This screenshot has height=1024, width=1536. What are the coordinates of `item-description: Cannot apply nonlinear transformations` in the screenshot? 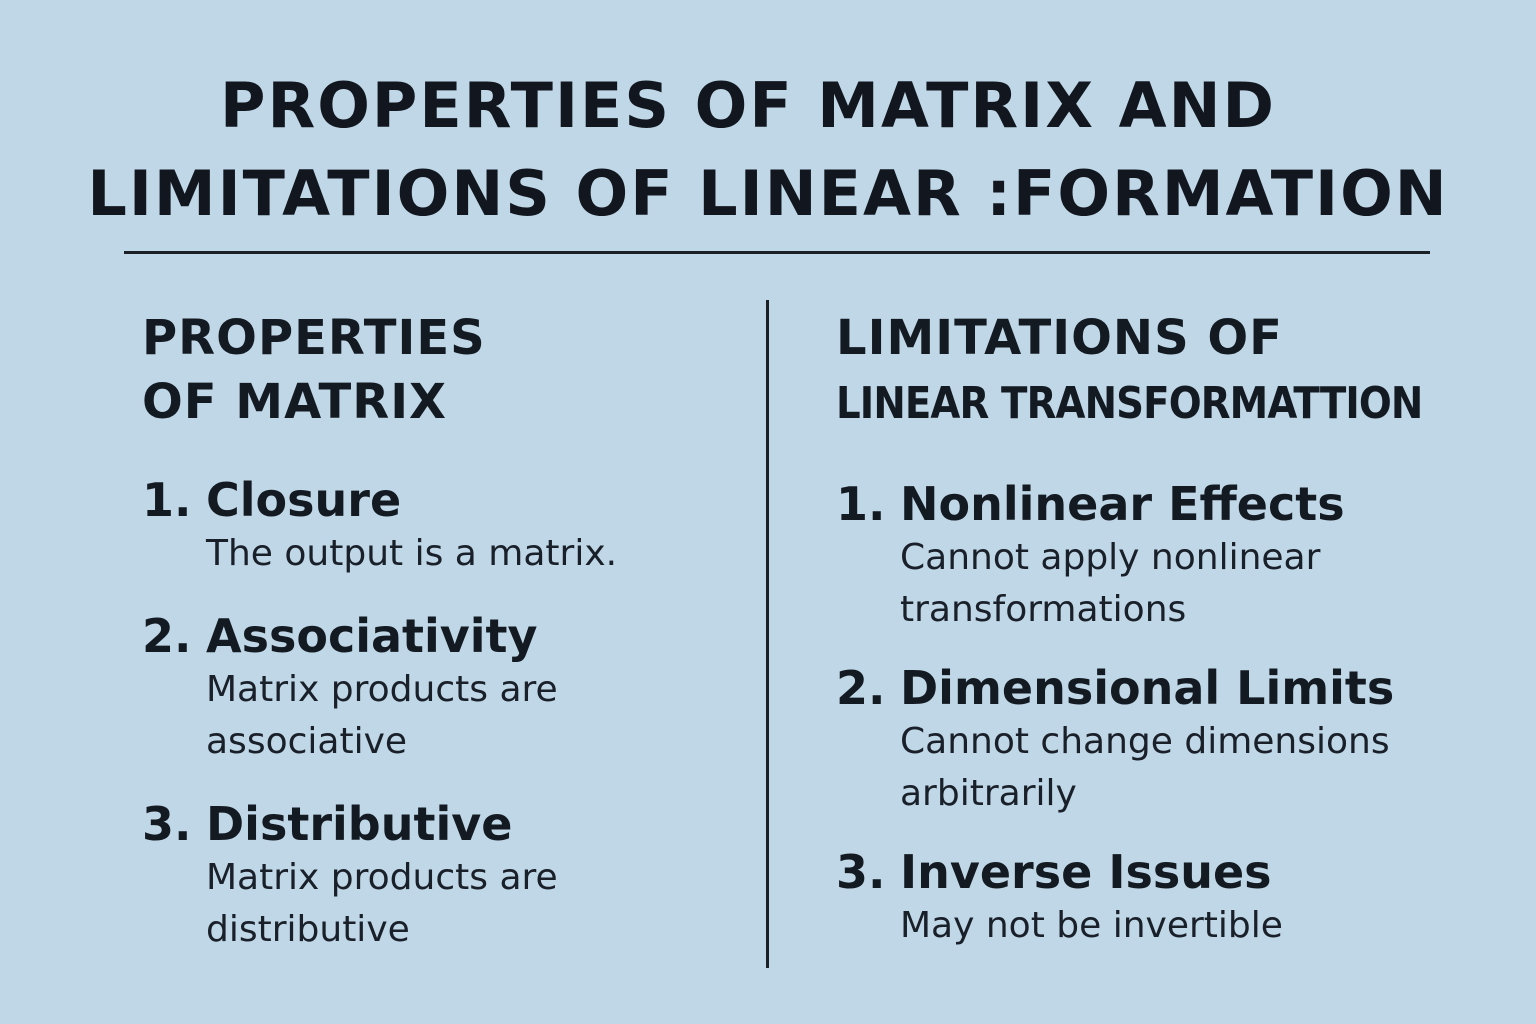 It's located at (1208, 584).